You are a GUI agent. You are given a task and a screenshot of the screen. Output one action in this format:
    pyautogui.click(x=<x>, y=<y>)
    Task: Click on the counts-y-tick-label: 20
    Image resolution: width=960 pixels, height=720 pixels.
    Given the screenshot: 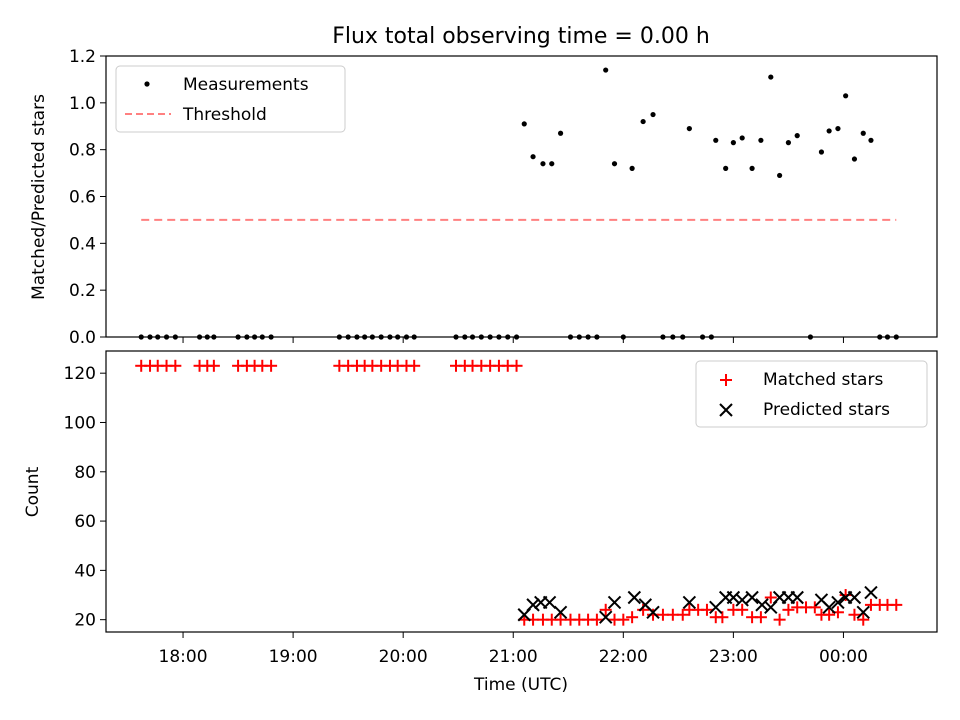 What is the action you would take?
    pyautogui.click(x=85, y=621)
    